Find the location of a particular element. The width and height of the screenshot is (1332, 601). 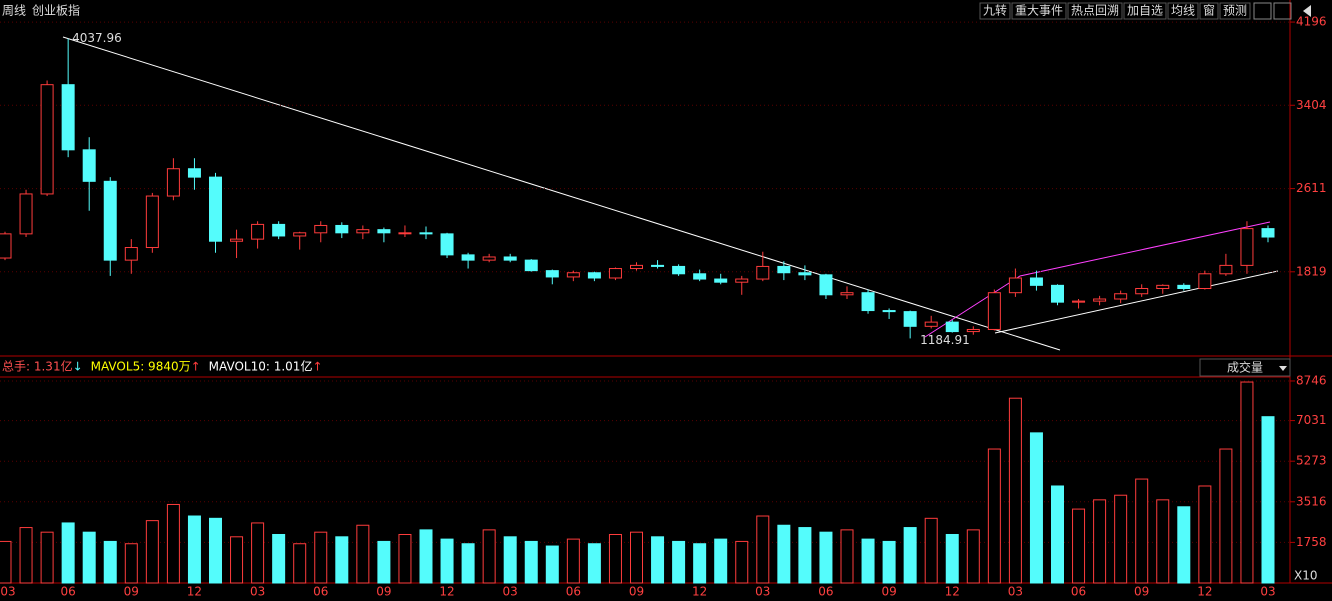

y-tick-label: 1819 is located at coordinates (1311, 271).